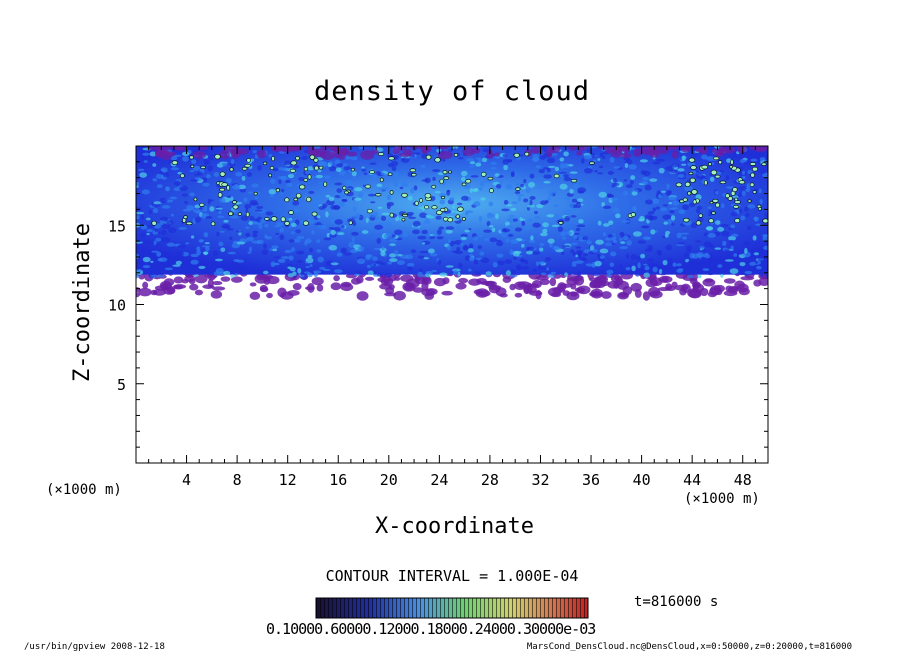 The width and height of the screenshot is (904, 654). Describe the element at coordinates (591, 480) in the screenshot. I see `x-tick-label: 36` at that location.